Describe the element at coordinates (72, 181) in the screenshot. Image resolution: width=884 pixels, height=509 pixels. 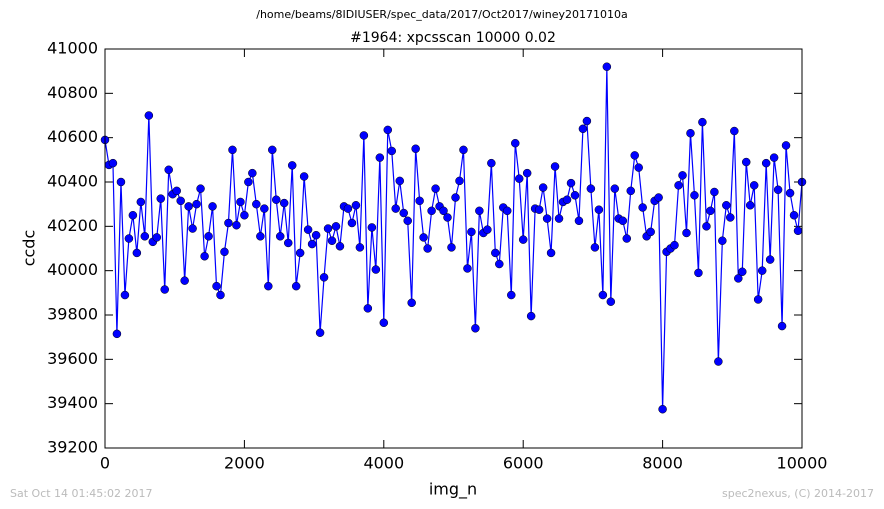
I see `y-tick-label: 40400` at that location.